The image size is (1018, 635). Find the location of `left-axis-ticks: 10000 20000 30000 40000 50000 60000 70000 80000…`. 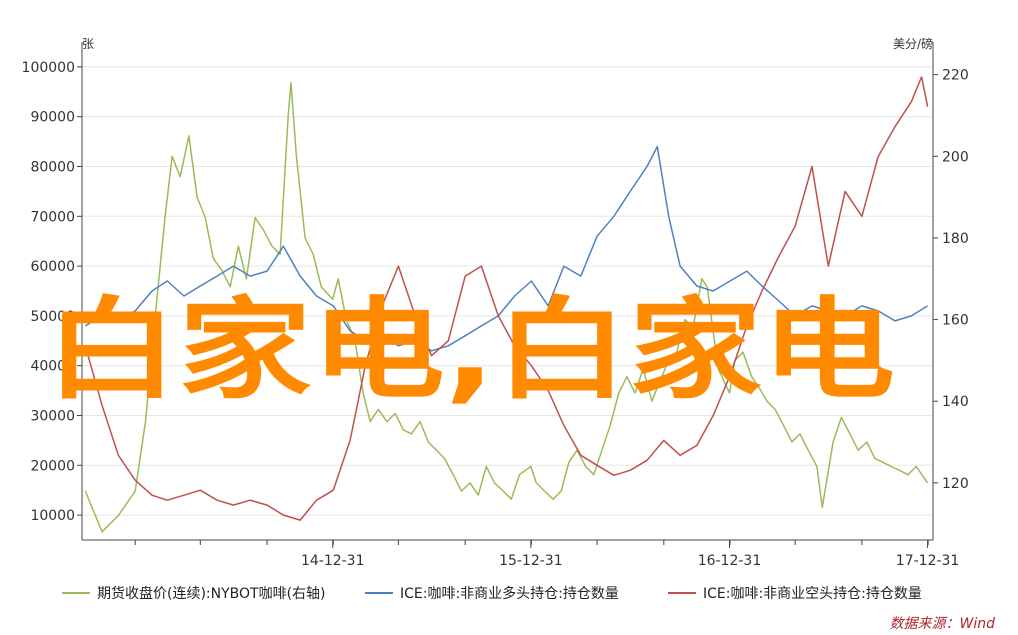

left-axis-ticks: 10000 20000 30000 40000 50000 60000 70000 80000… is located at coordinates (52, 292).